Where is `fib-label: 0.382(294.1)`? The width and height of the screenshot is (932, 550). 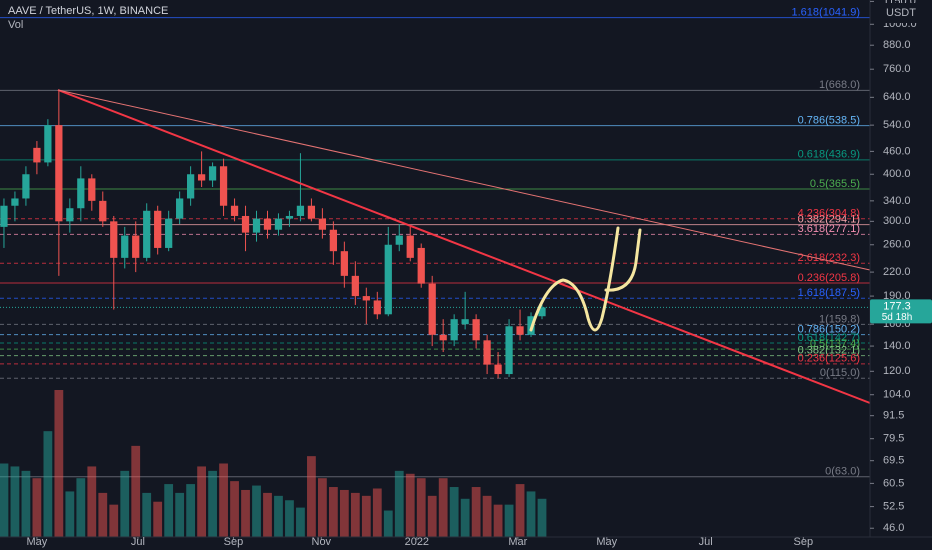 fib-label: 0.382(294.1) is located at coordinates (829, 219).